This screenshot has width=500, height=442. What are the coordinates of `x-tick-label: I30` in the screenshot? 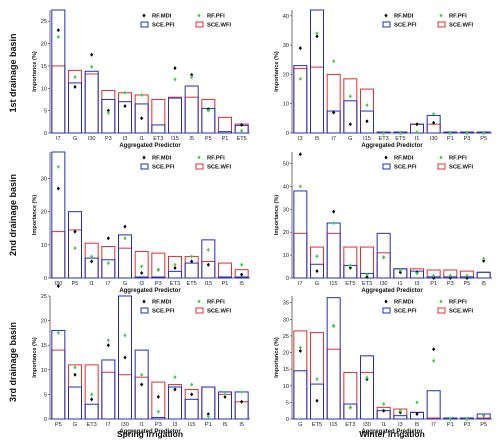 It's located at (58, 284).